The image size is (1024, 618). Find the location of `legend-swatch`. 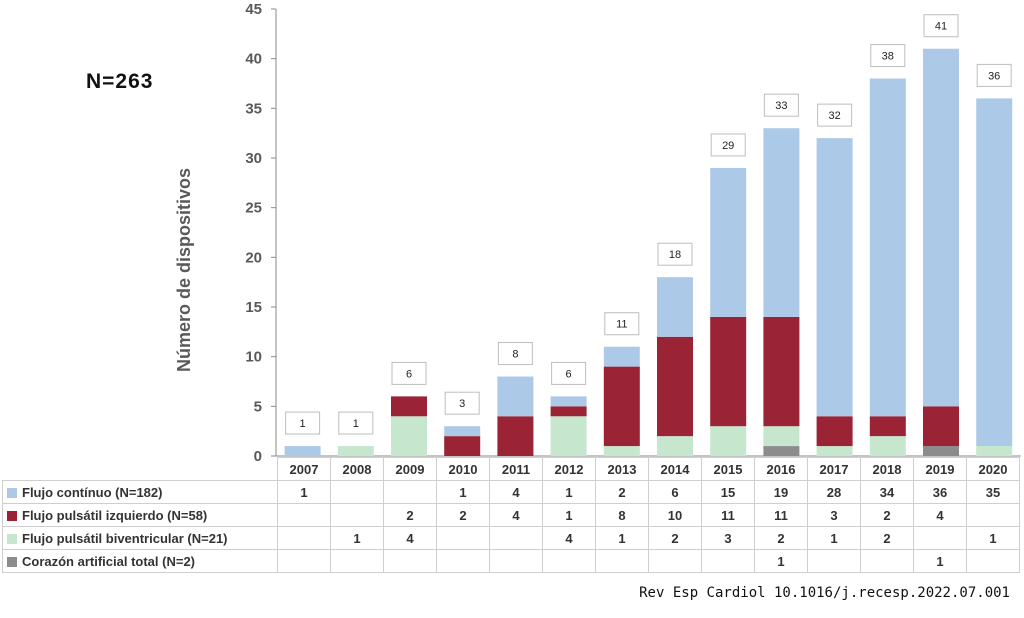

legend-swatch is located at coordinates (12, 538).